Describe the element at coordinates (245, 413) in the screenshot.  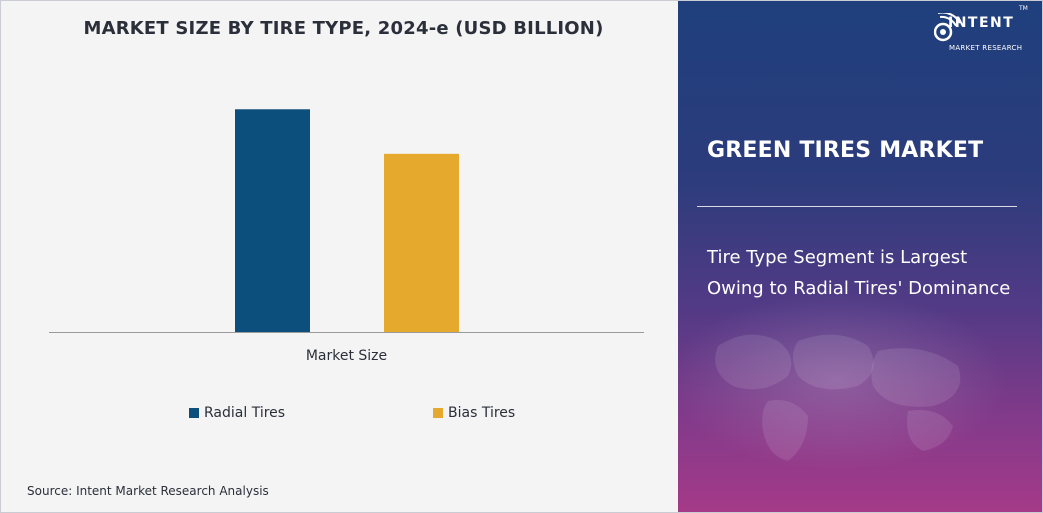
I see `legend-label: Radial Tires` at that location.